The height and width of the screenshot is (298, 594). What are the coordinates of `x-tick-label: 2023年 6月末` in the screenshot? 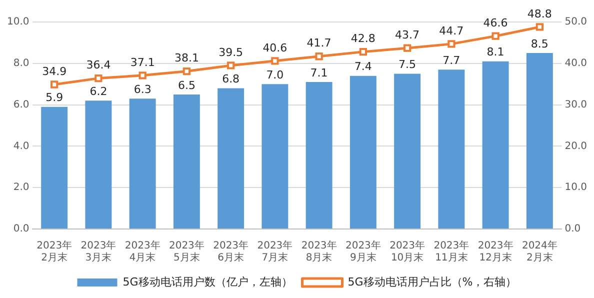 It's located at (231, 252).